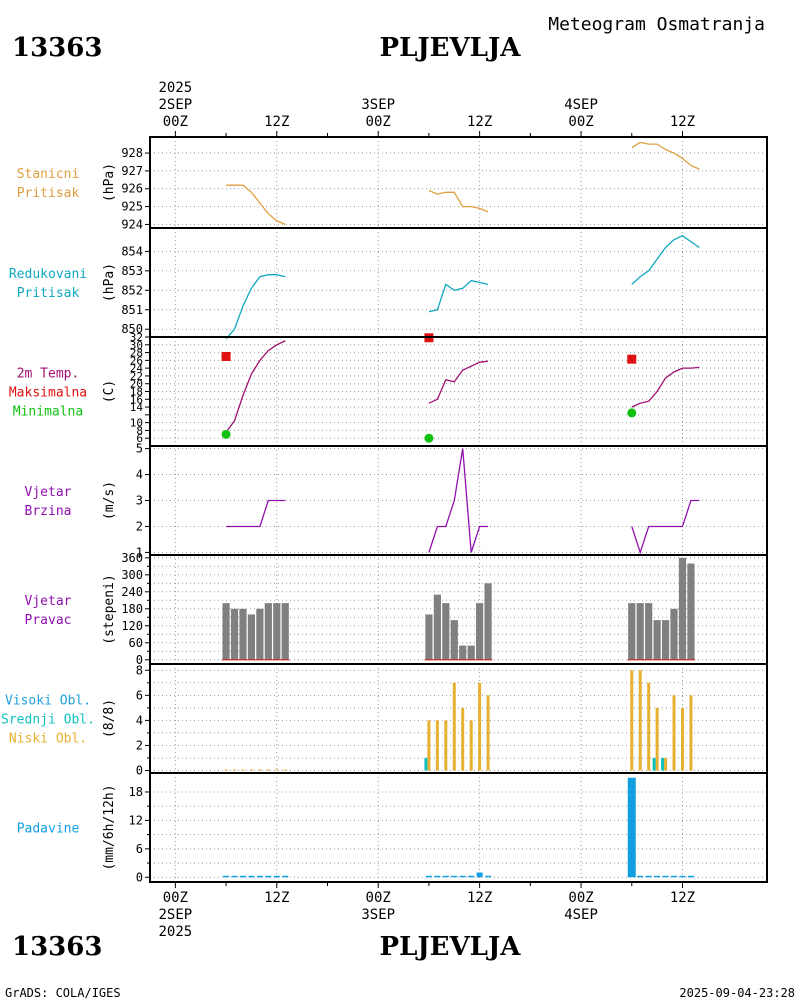 This screenshot has width=800, height=1000. What do you see at coordinates (48, 274) in the screenshot?
I see `panel-label: Redukovani` at bounding box center [48, 274].